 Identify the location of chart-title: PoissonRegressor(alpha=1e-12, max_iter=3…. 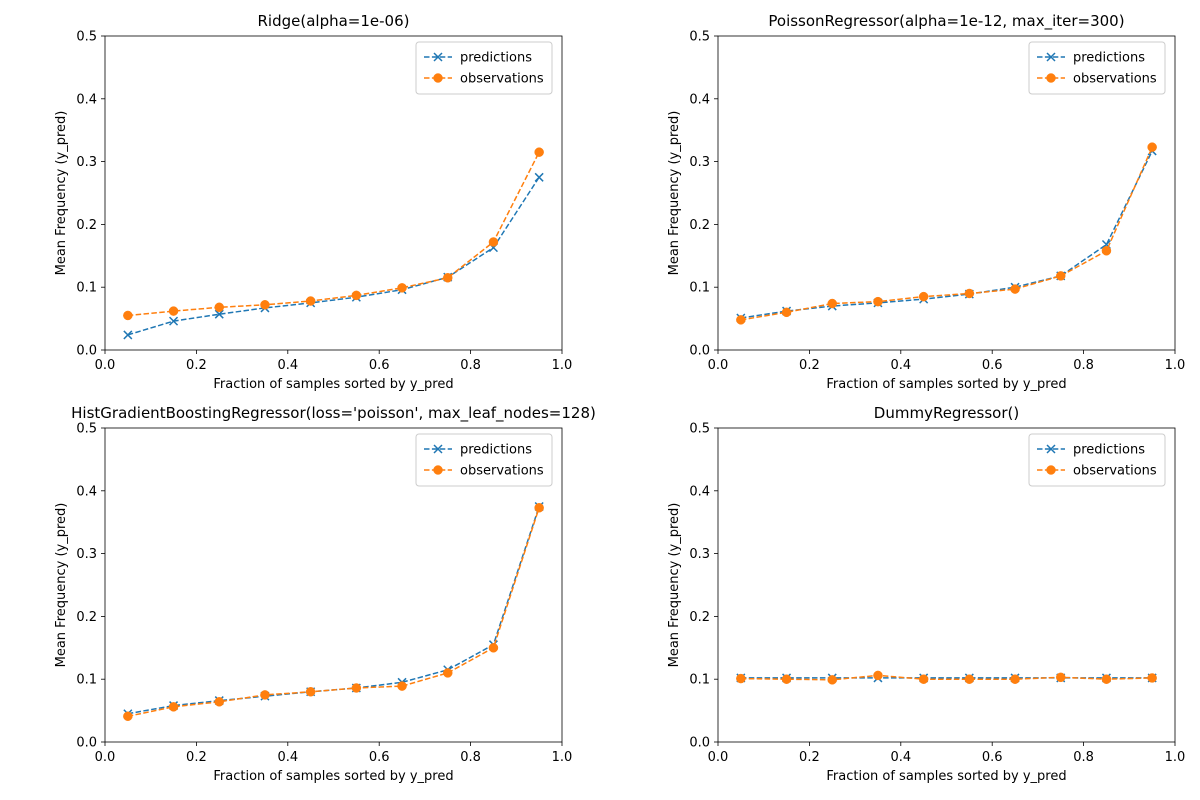
(946, 21).